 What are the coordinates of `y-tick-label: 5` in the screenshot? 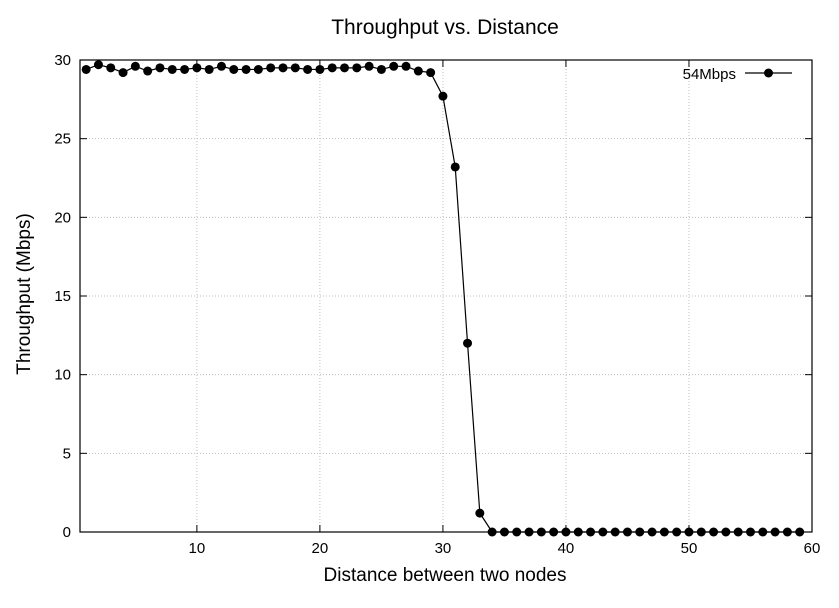 It's located at (67, 453).